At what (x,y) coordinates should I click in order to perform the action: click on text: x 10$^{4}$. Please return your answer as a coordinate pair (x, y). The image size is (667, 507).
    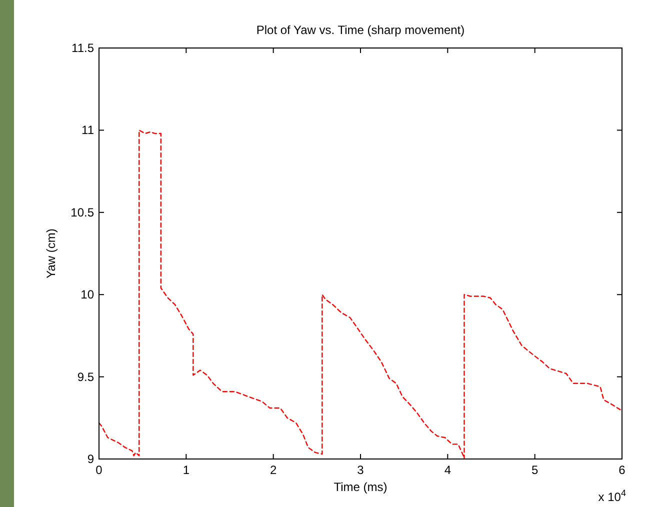
    Looking at the image, I should click on (612, 496).